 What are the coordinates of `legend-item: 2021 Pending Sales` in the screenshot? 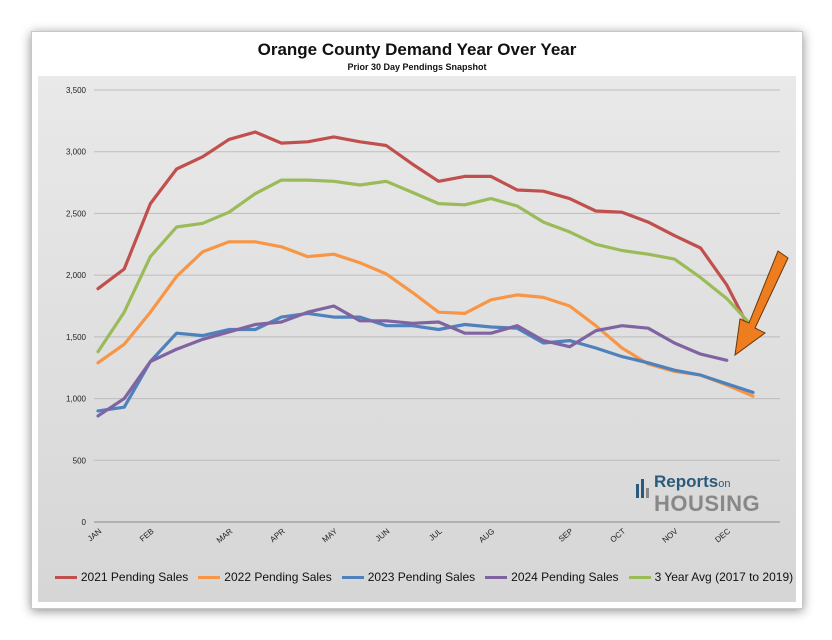 It's located at (121, 577).